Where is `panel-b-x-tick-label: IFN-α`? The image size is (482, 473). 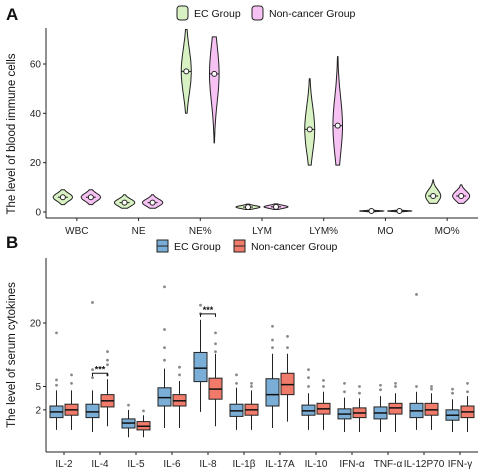
panel-b-x-tick-label: IFN-α is located at coordinates (351, 464).